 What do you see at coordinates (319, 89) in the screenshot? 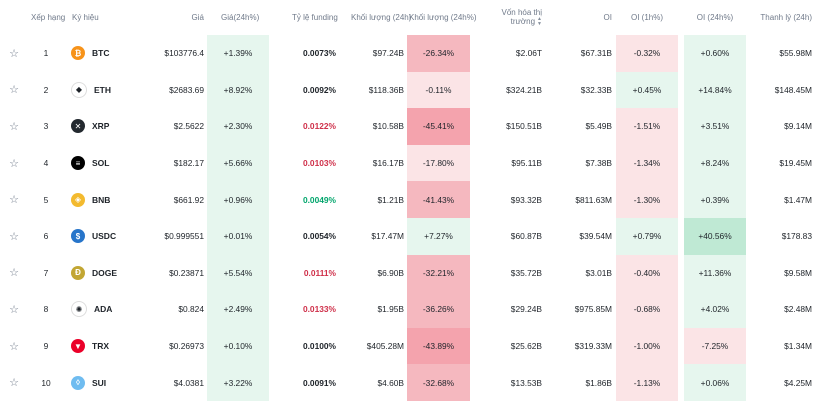
I see `funding-rate-value: 0.0092%` at bounding box center [319, 89].